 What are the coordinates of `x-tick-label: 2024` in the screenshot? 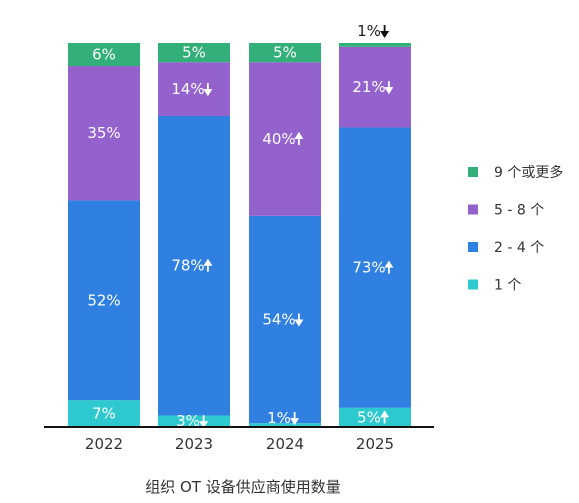 It's located at (285, 444).